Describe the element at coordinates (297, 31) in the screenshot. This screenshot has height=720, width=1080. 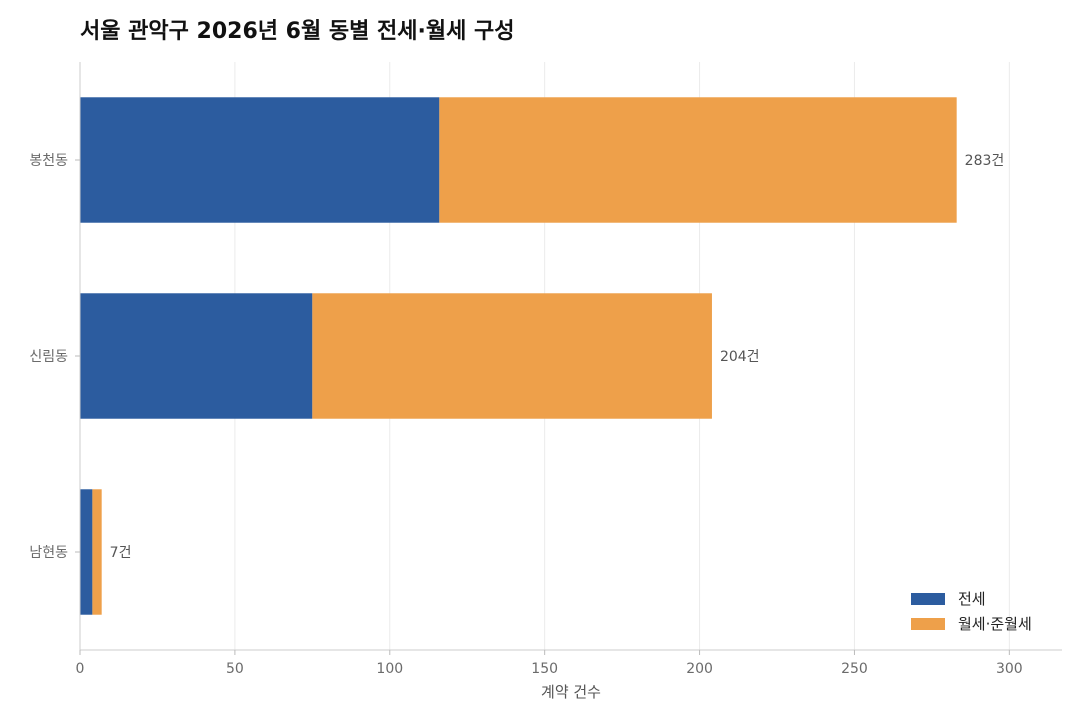
I see `chart-title: 서울 관악구 2026년 6월 동별 전세·월세 구성` at that location.